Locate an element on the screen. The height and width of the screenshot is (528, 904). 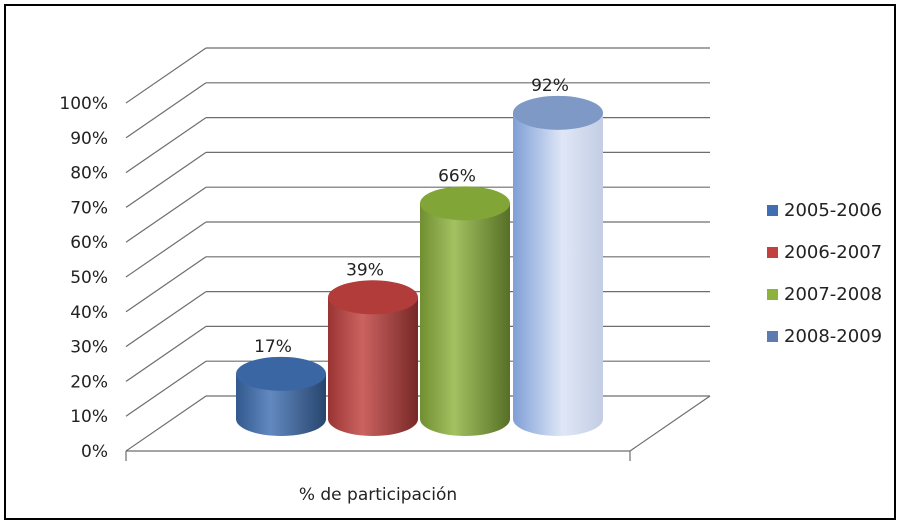
floor-right-edge is located at coordinates (670, 423).